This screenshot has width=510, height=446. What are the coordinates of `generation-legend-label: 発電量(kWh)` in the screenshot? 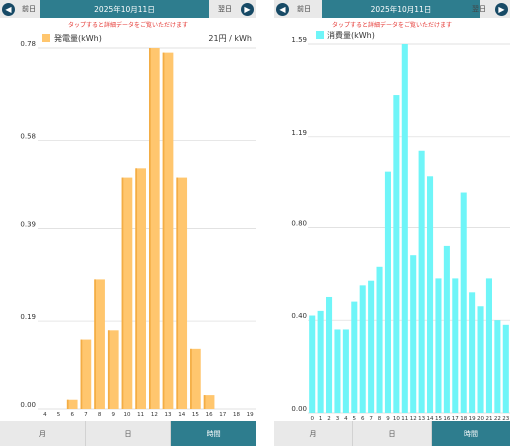 It's located at (78, 38).